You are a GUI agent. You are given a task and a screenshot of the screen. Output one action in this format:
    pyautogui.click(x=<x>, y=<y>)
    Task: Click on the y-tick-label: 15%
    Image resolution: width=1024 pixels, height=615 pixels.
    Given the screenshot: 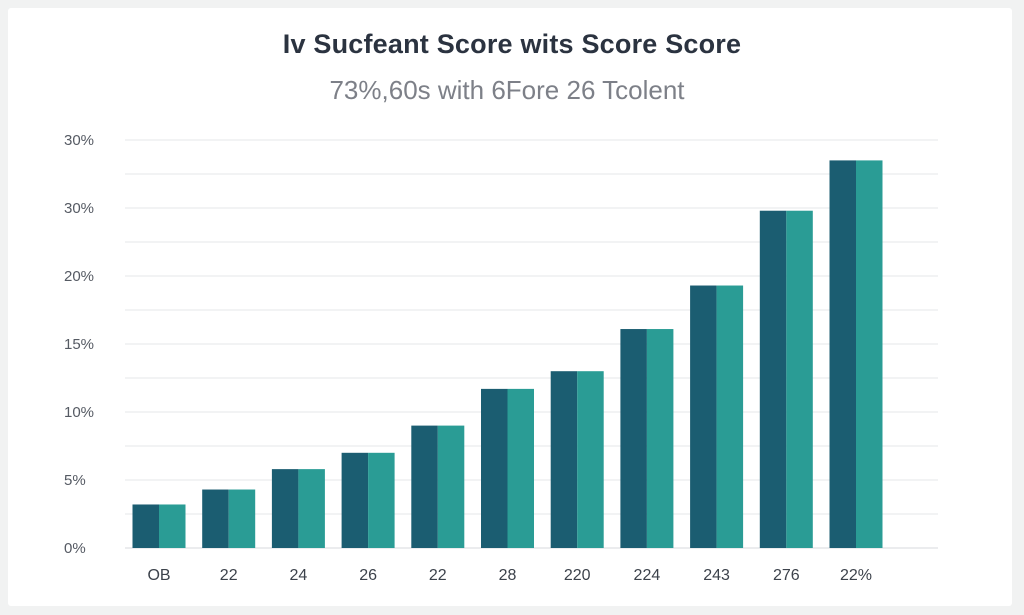 What is the action you would take?
    pyautogui.click(x=79, y=344)
    